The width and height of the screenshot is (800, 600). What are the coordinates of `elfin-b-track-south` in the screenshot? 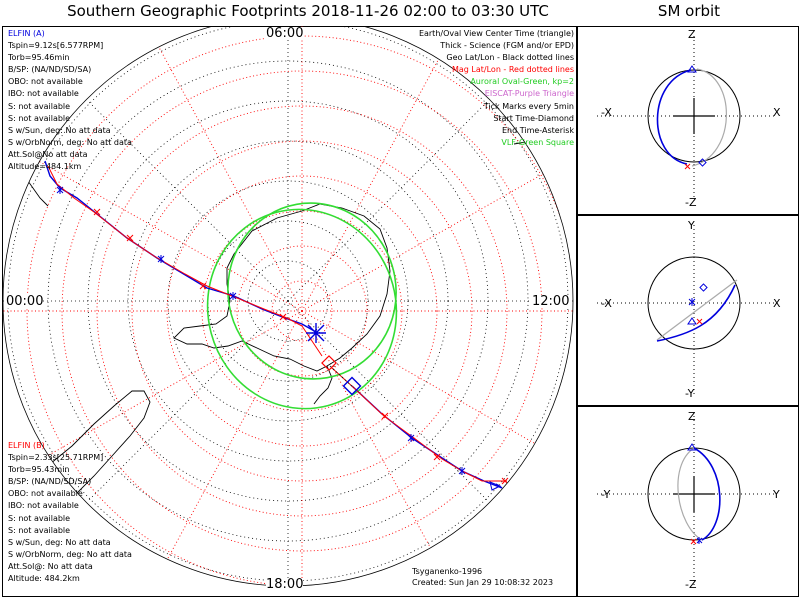 It's located at (419, 424).